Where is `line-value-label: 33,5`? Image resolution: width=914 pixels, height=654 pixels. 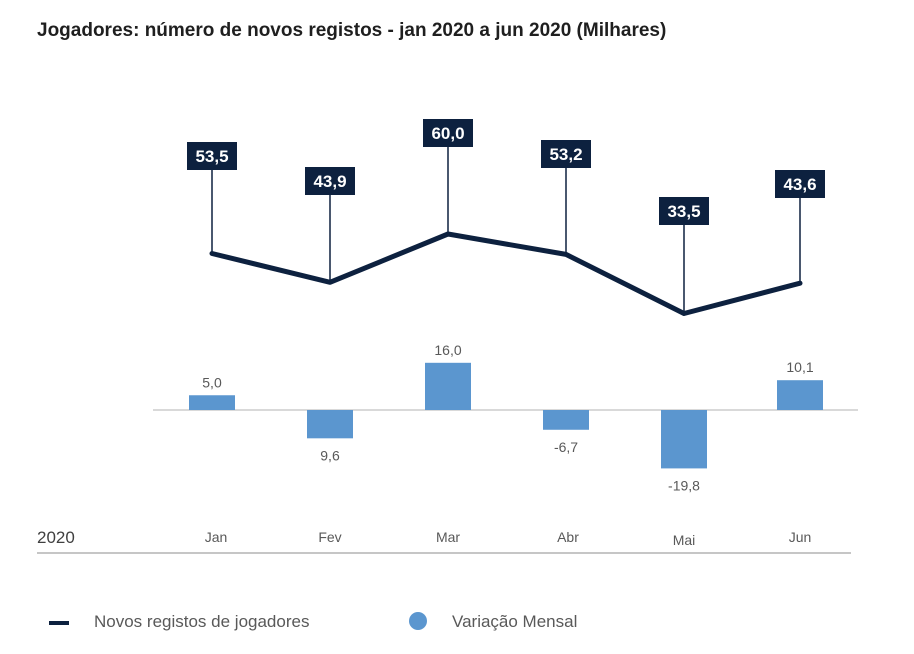
line-value-label: 33,5 is located at coordinates (683, 211).